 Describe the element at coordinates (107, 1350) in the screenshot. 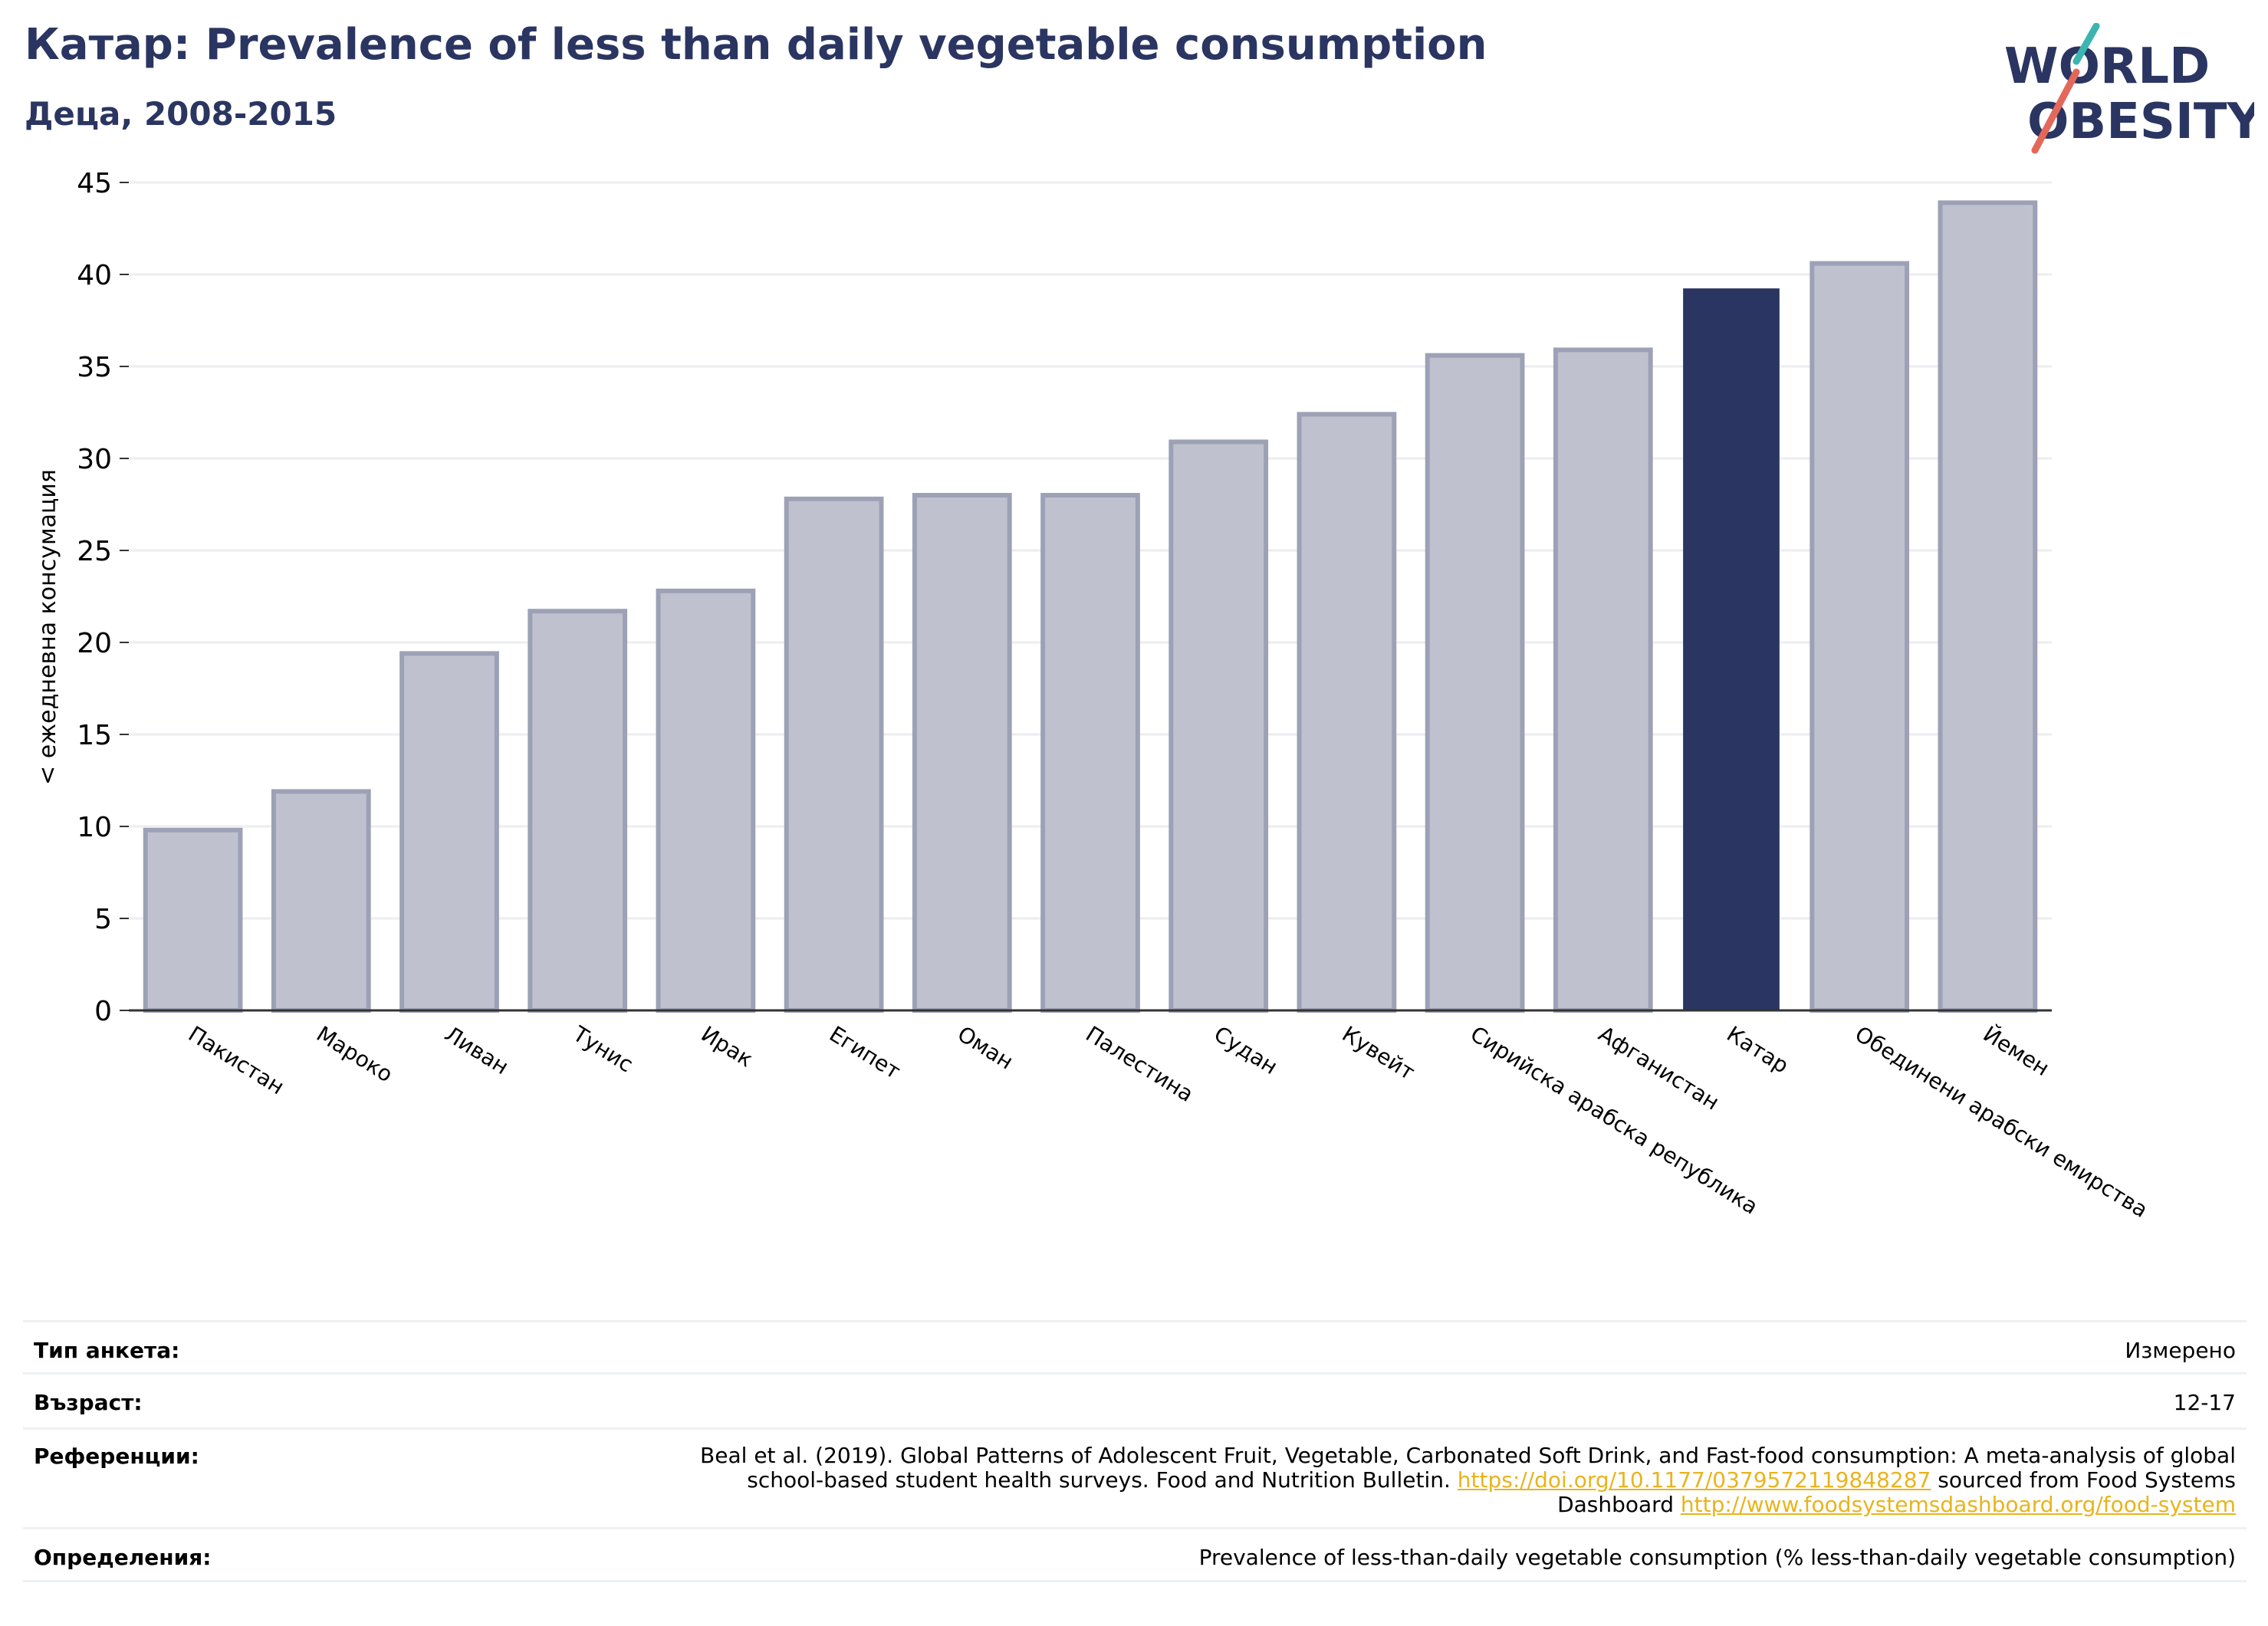

I see `survey-type-label: Тип анкета:` at that location.